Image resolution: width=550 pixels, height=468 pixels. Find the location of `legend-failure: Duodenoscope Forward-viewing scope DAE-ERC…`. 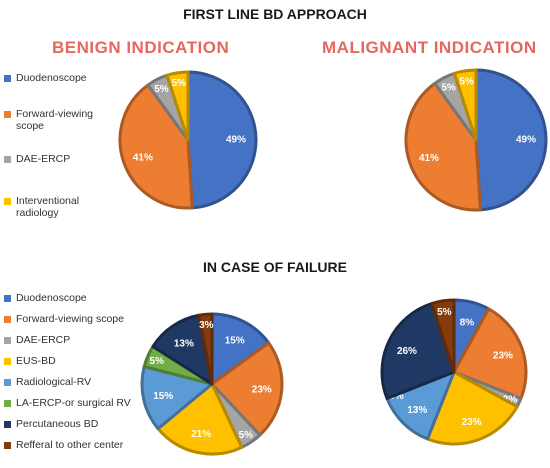

legend-failure: Duodenoscope Forward-viewing scope DAE-ERC… is located at coordinates (79, 371).